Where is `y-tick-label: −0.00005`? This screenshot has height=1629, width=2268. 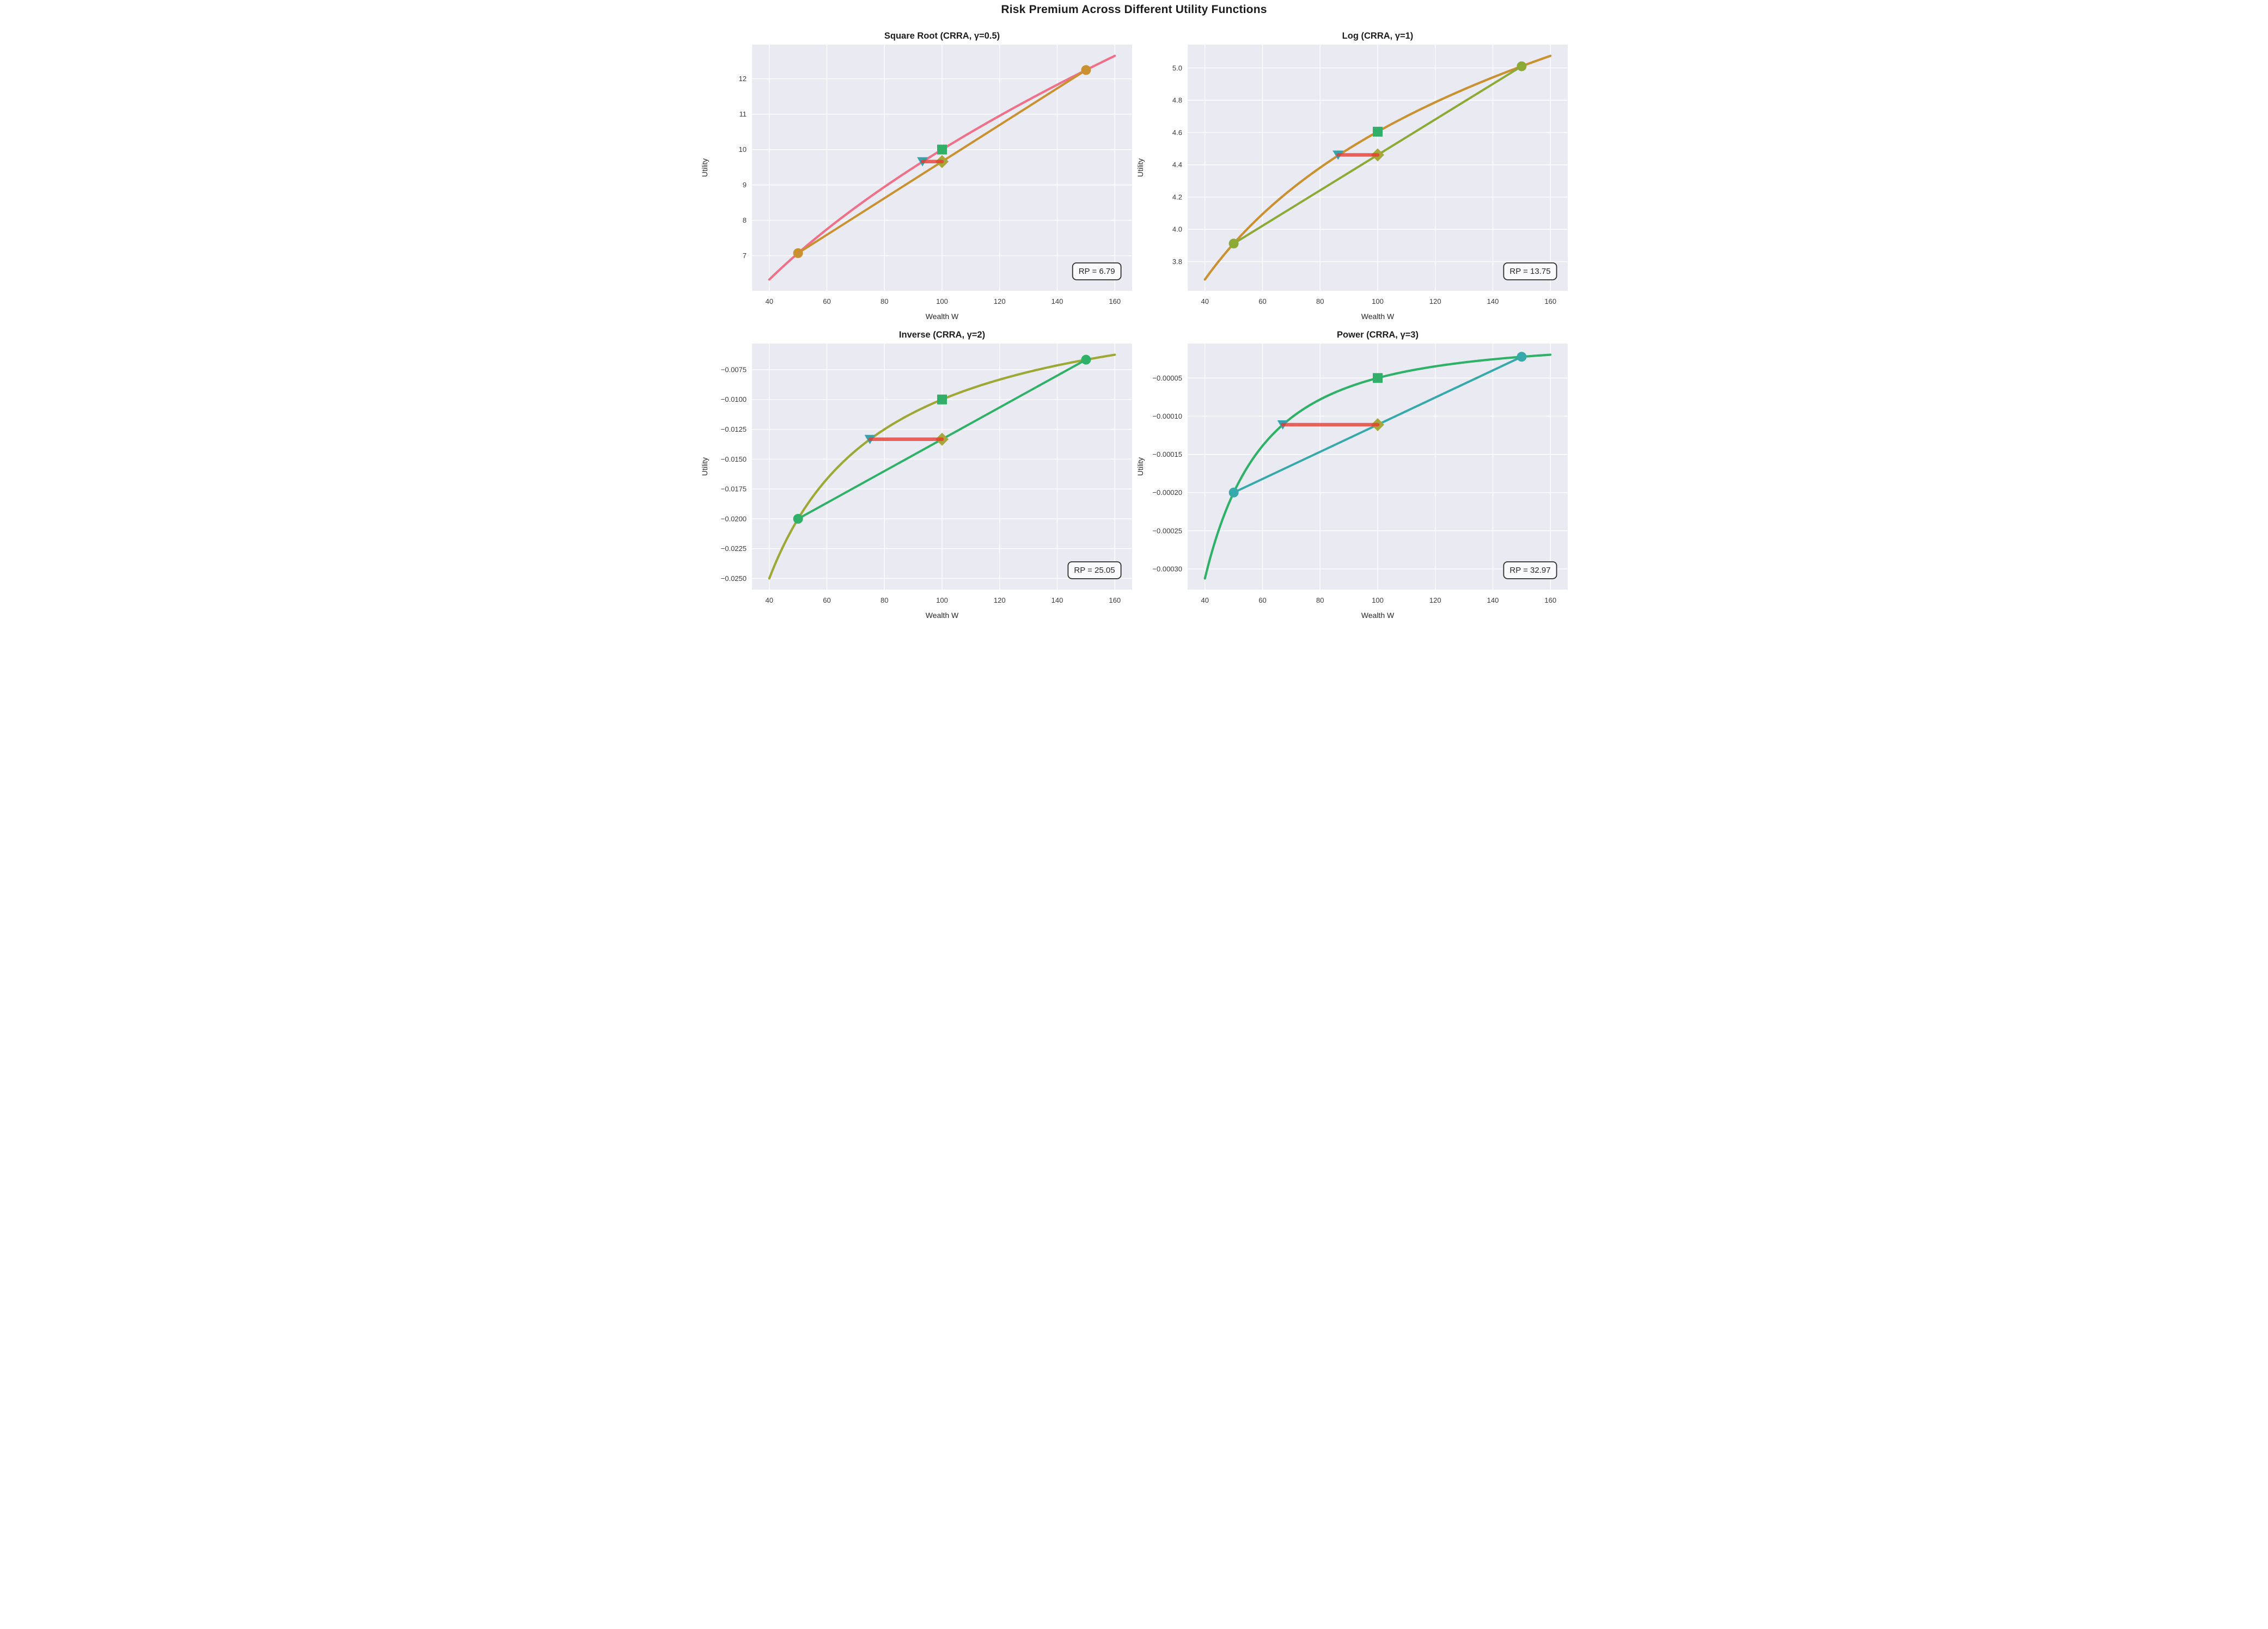
y-tick-label: −0.00005 is located at coordinates (1167, 378).